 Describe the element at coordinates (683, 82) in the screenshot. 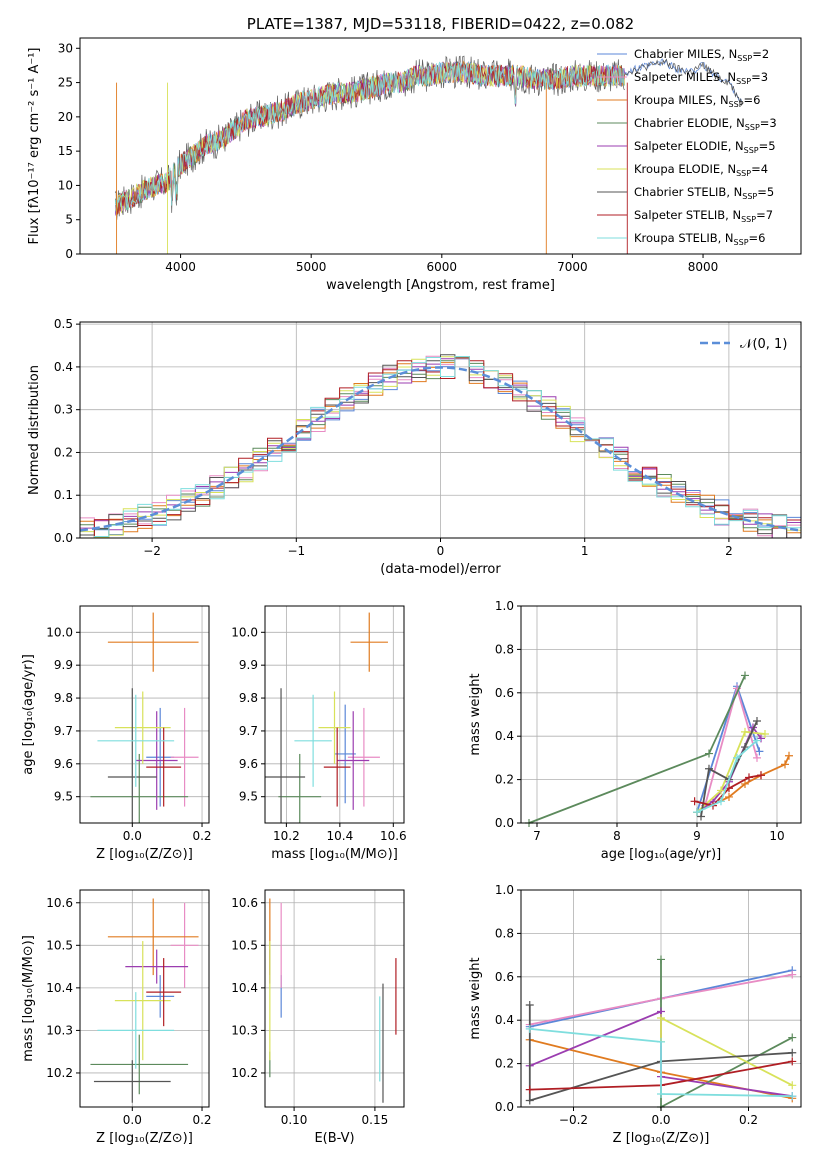

I see `spectrum-line` at that location.